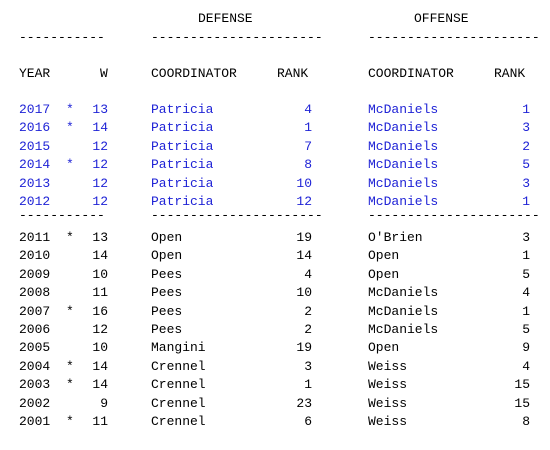 The image size is (550, 450). I want to click on table-row: 2009 10 Pees 4 Open 5, so click(275, 275).